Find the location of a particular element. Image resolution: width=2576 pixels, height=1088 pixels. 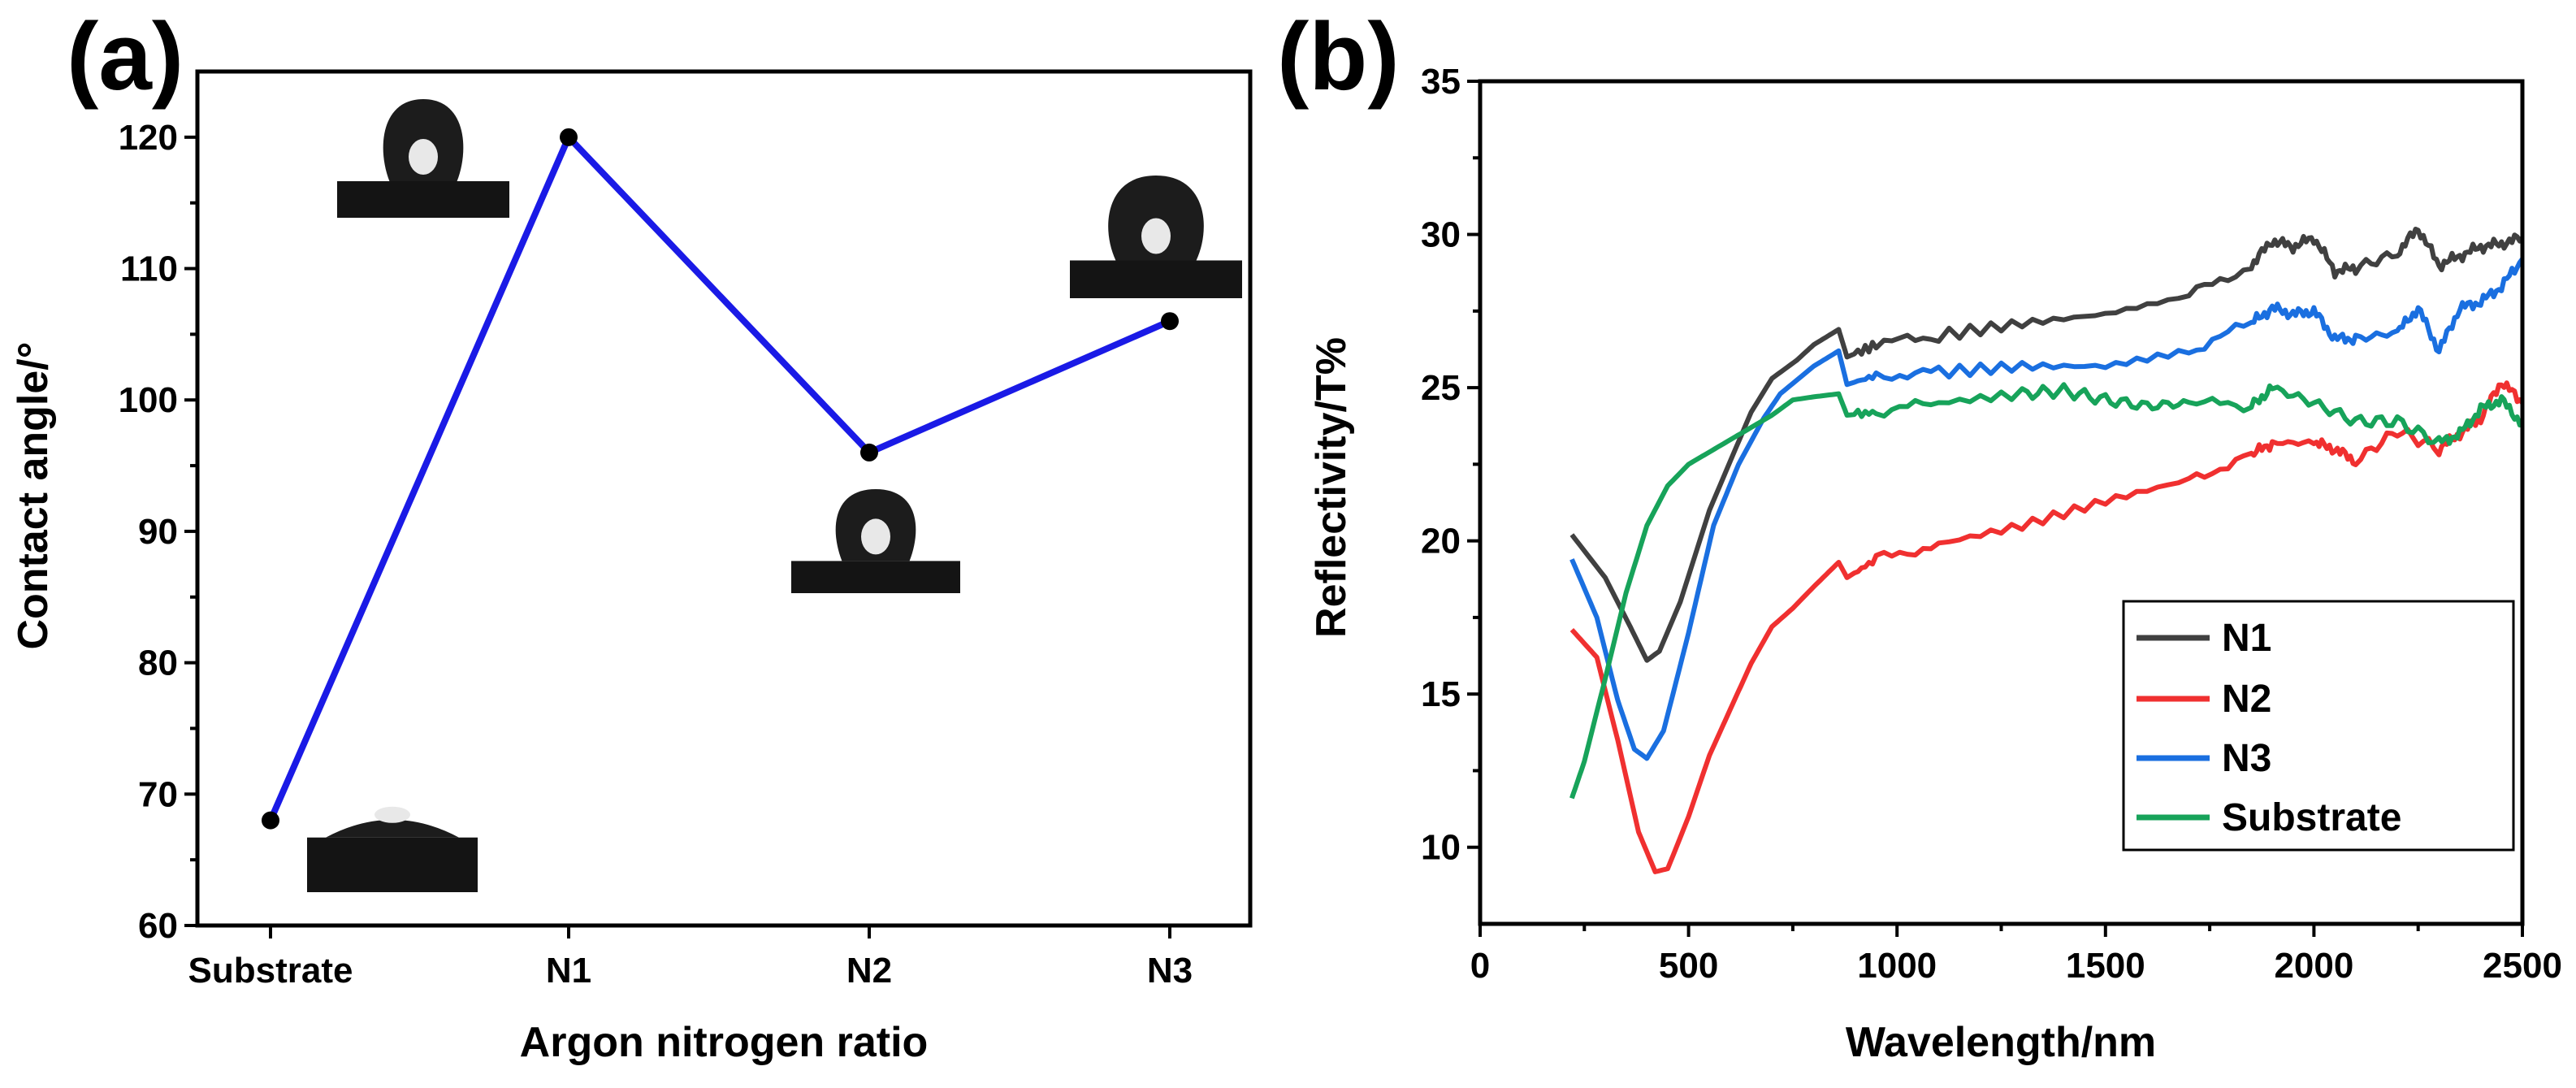

a-x-tick-label: N2 is located at coordinates (869, 970).